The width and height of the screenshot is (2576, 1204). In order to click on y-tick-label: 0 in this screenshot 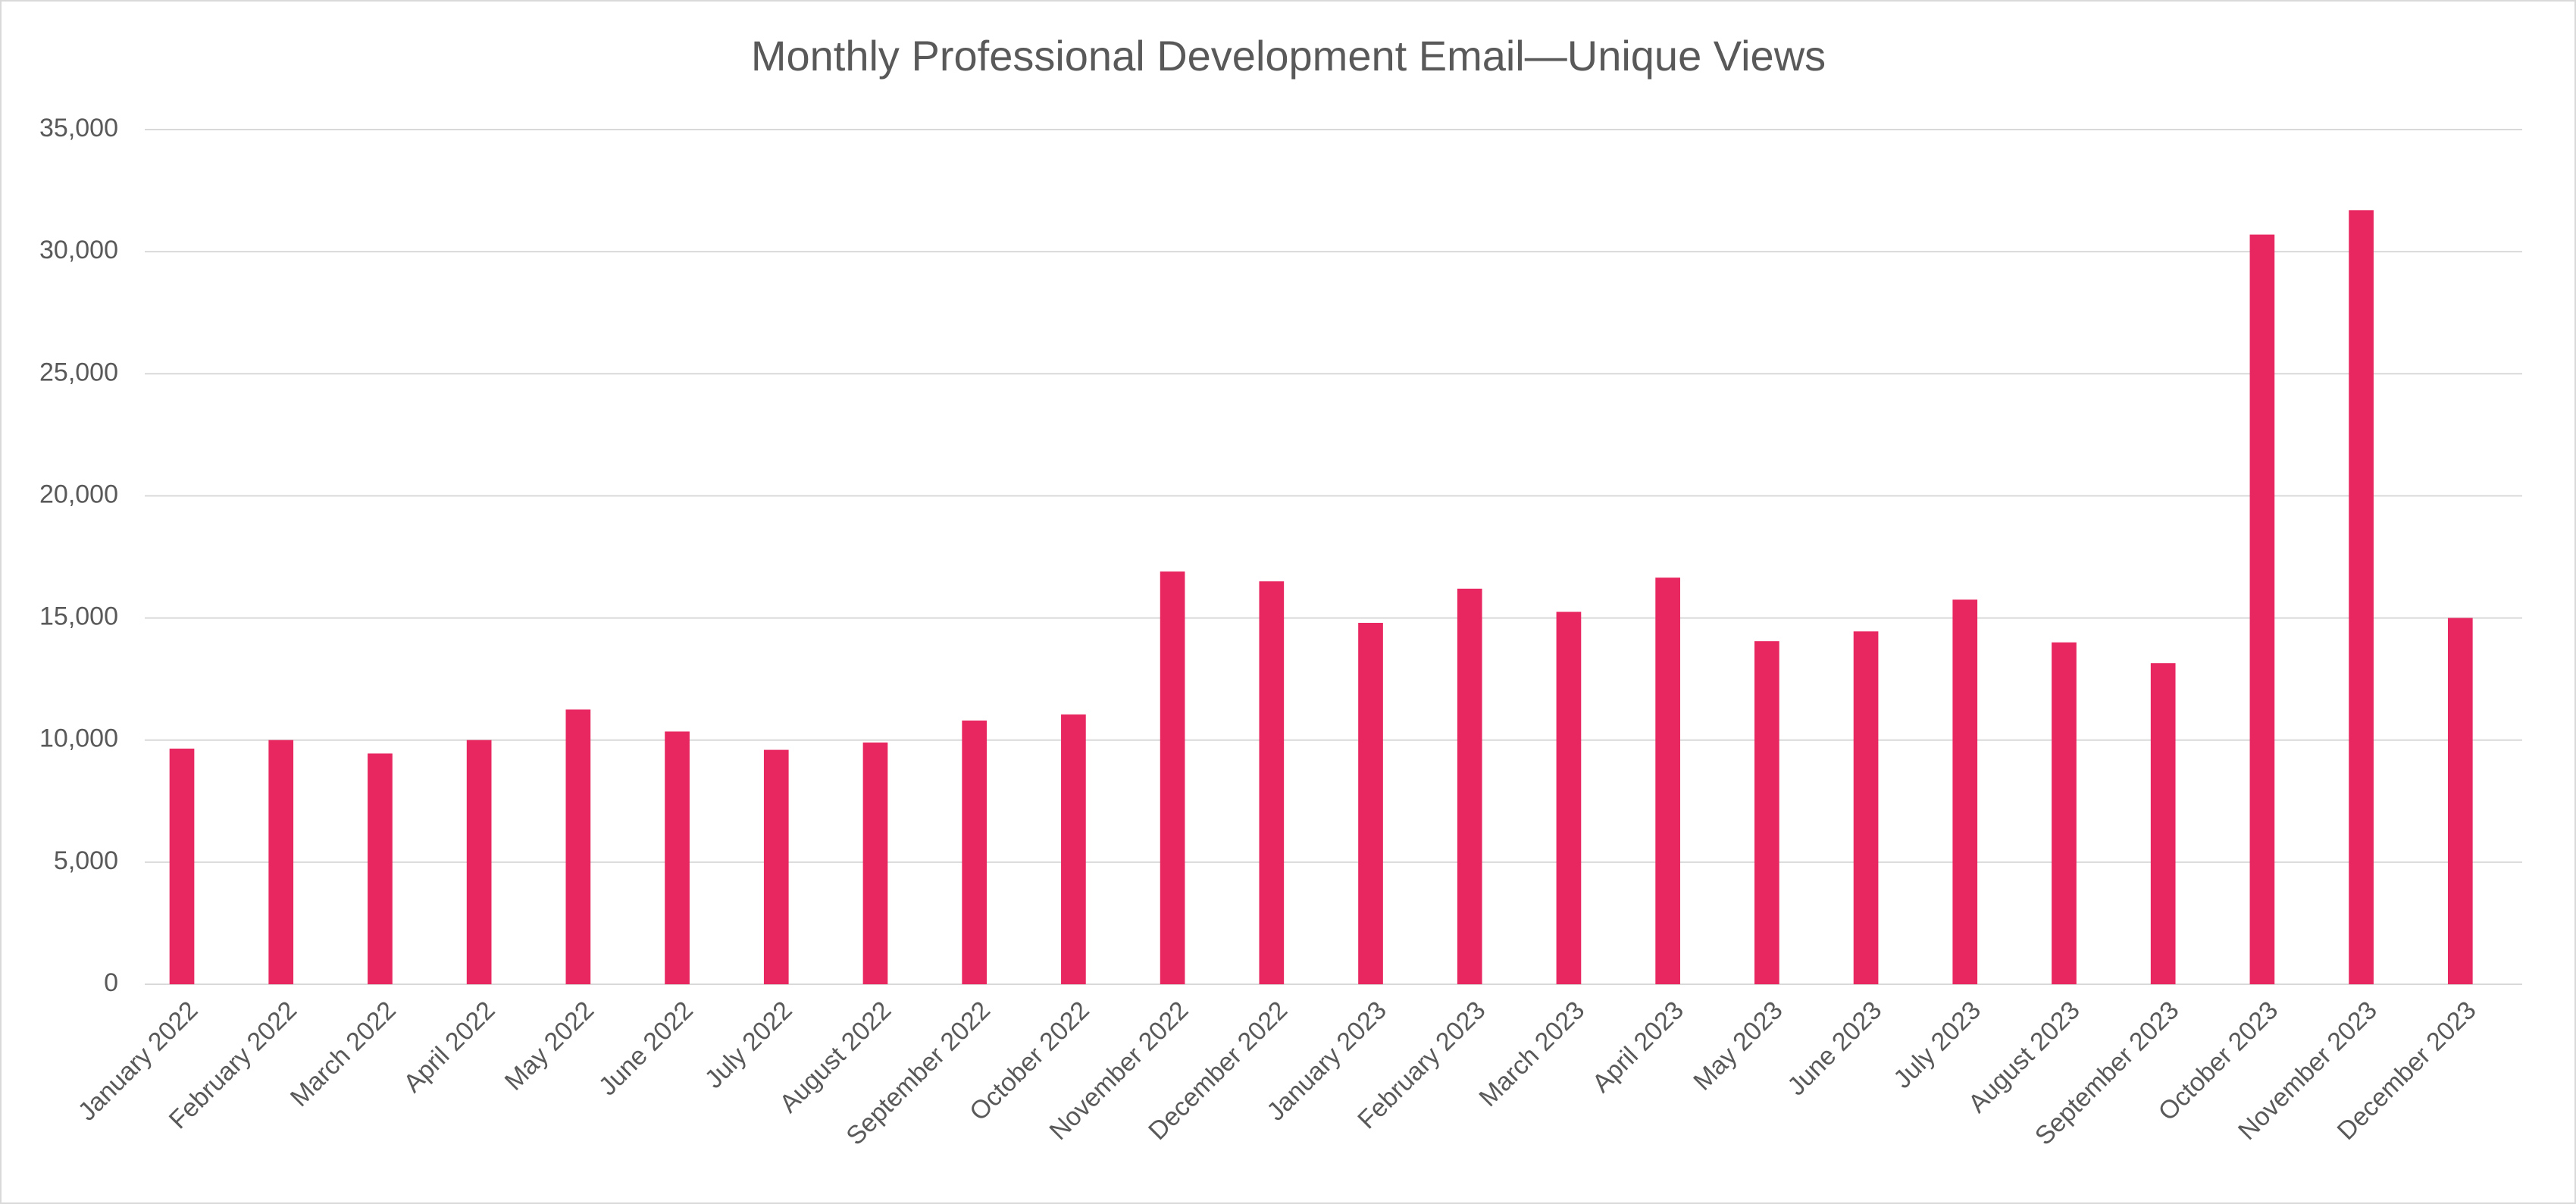, I will do `click(111, 982)`.